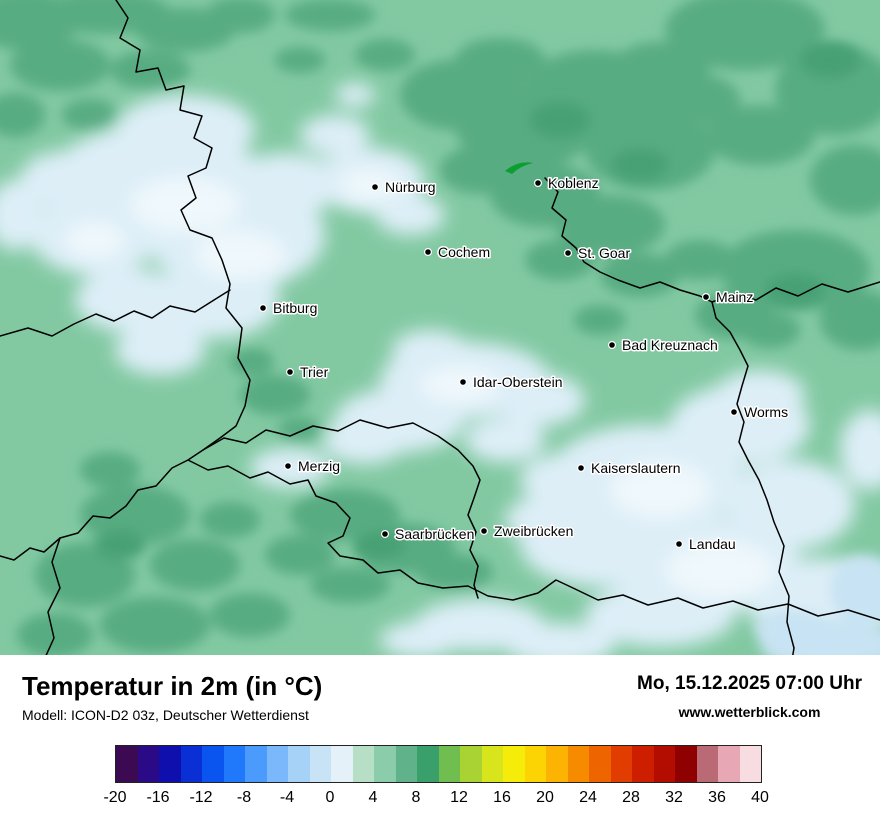 This screenshot has height=830, width=880. What do you see at coordinates (760, 797) in the screenshot?
I see `legend-tick-label: 40` at bounding box center [760, 797].